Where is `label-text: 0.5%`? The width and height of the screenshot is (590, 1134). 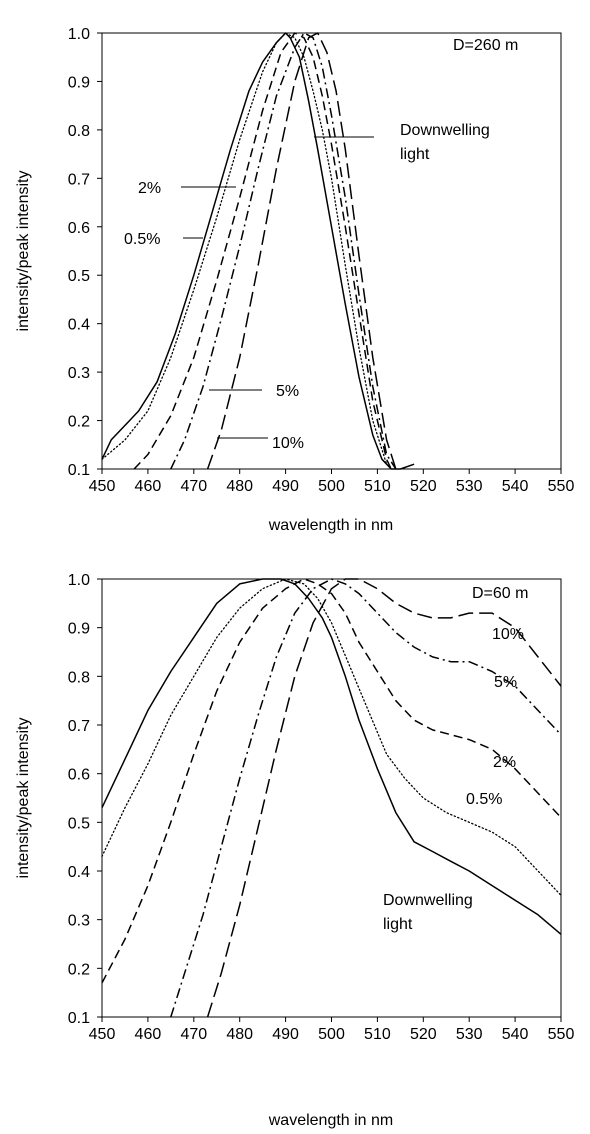
label-text: 0.5% is located at coordinates (142, 239).